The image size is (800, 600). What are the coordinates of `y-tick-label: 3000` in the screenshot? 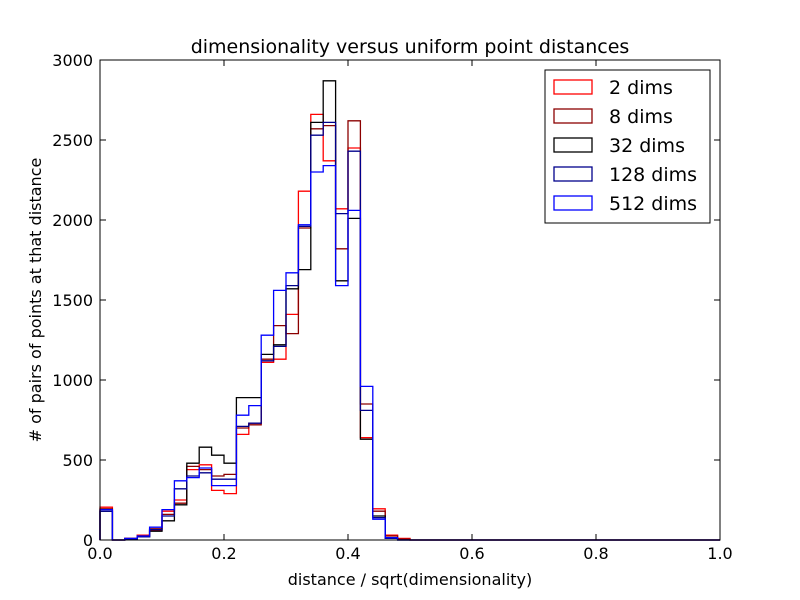 It's located at (72, 60).